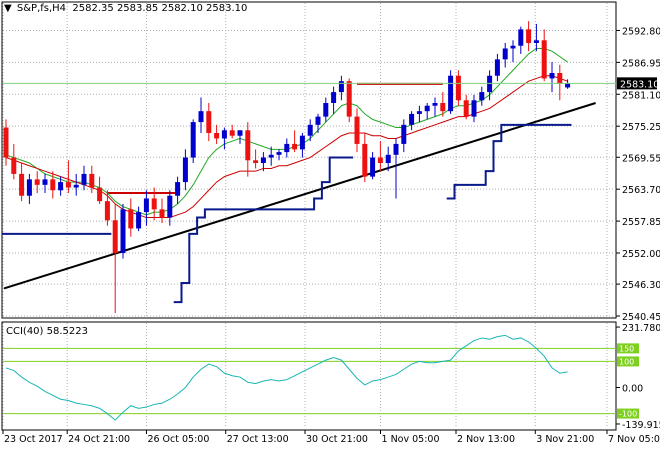  Describe the element at coordinates (641, 158) in the screenshot. I see `price-tick-label: 2569.55` at that location.